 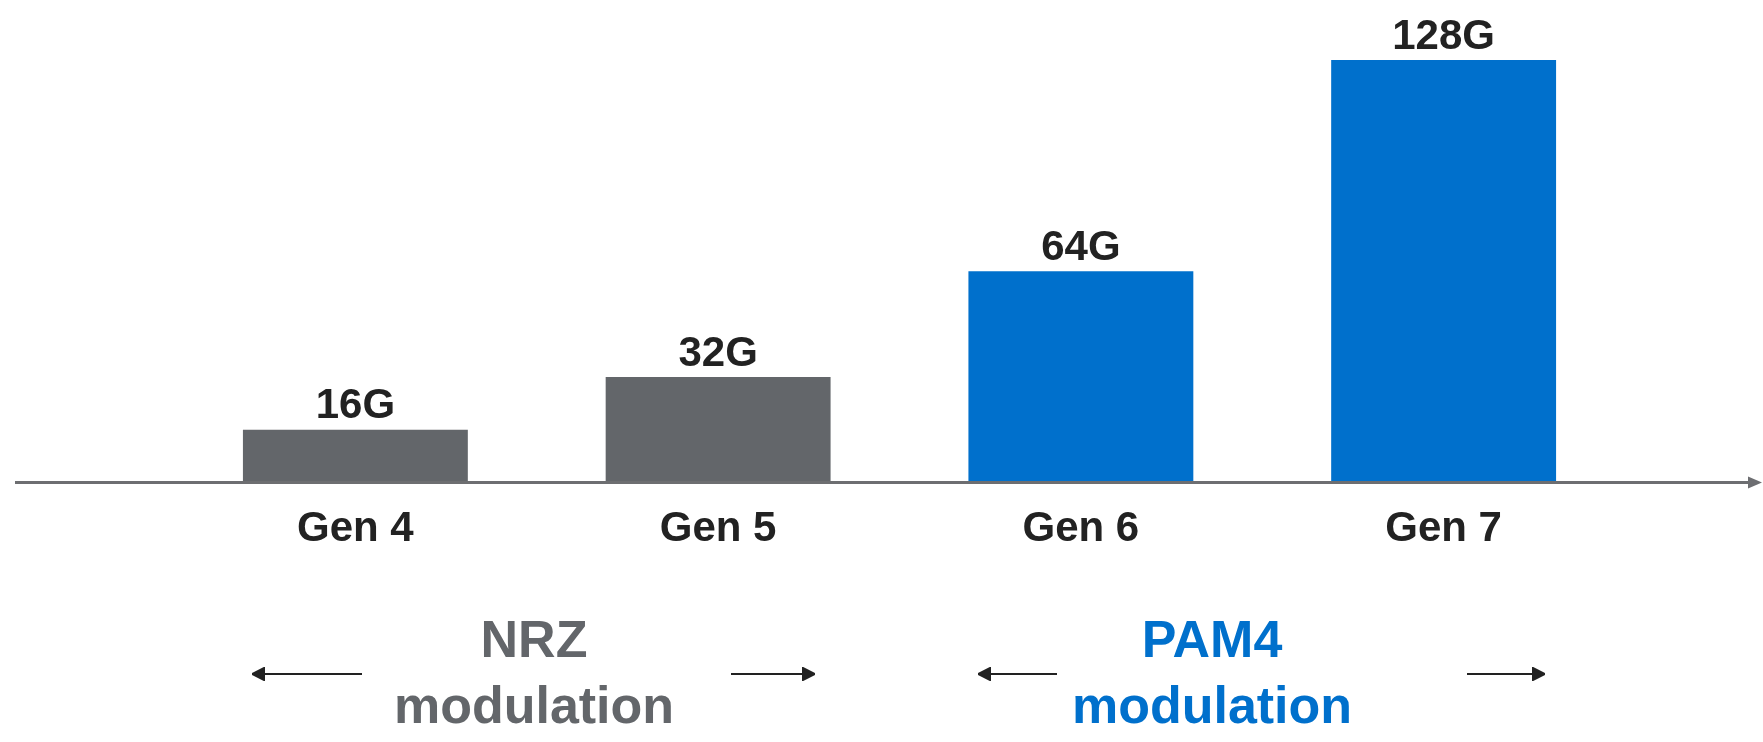 What do you see at coordinates (1081, 245) in the screenshot?
I see `data-label: 64G` at bounding box center [1081, 245].